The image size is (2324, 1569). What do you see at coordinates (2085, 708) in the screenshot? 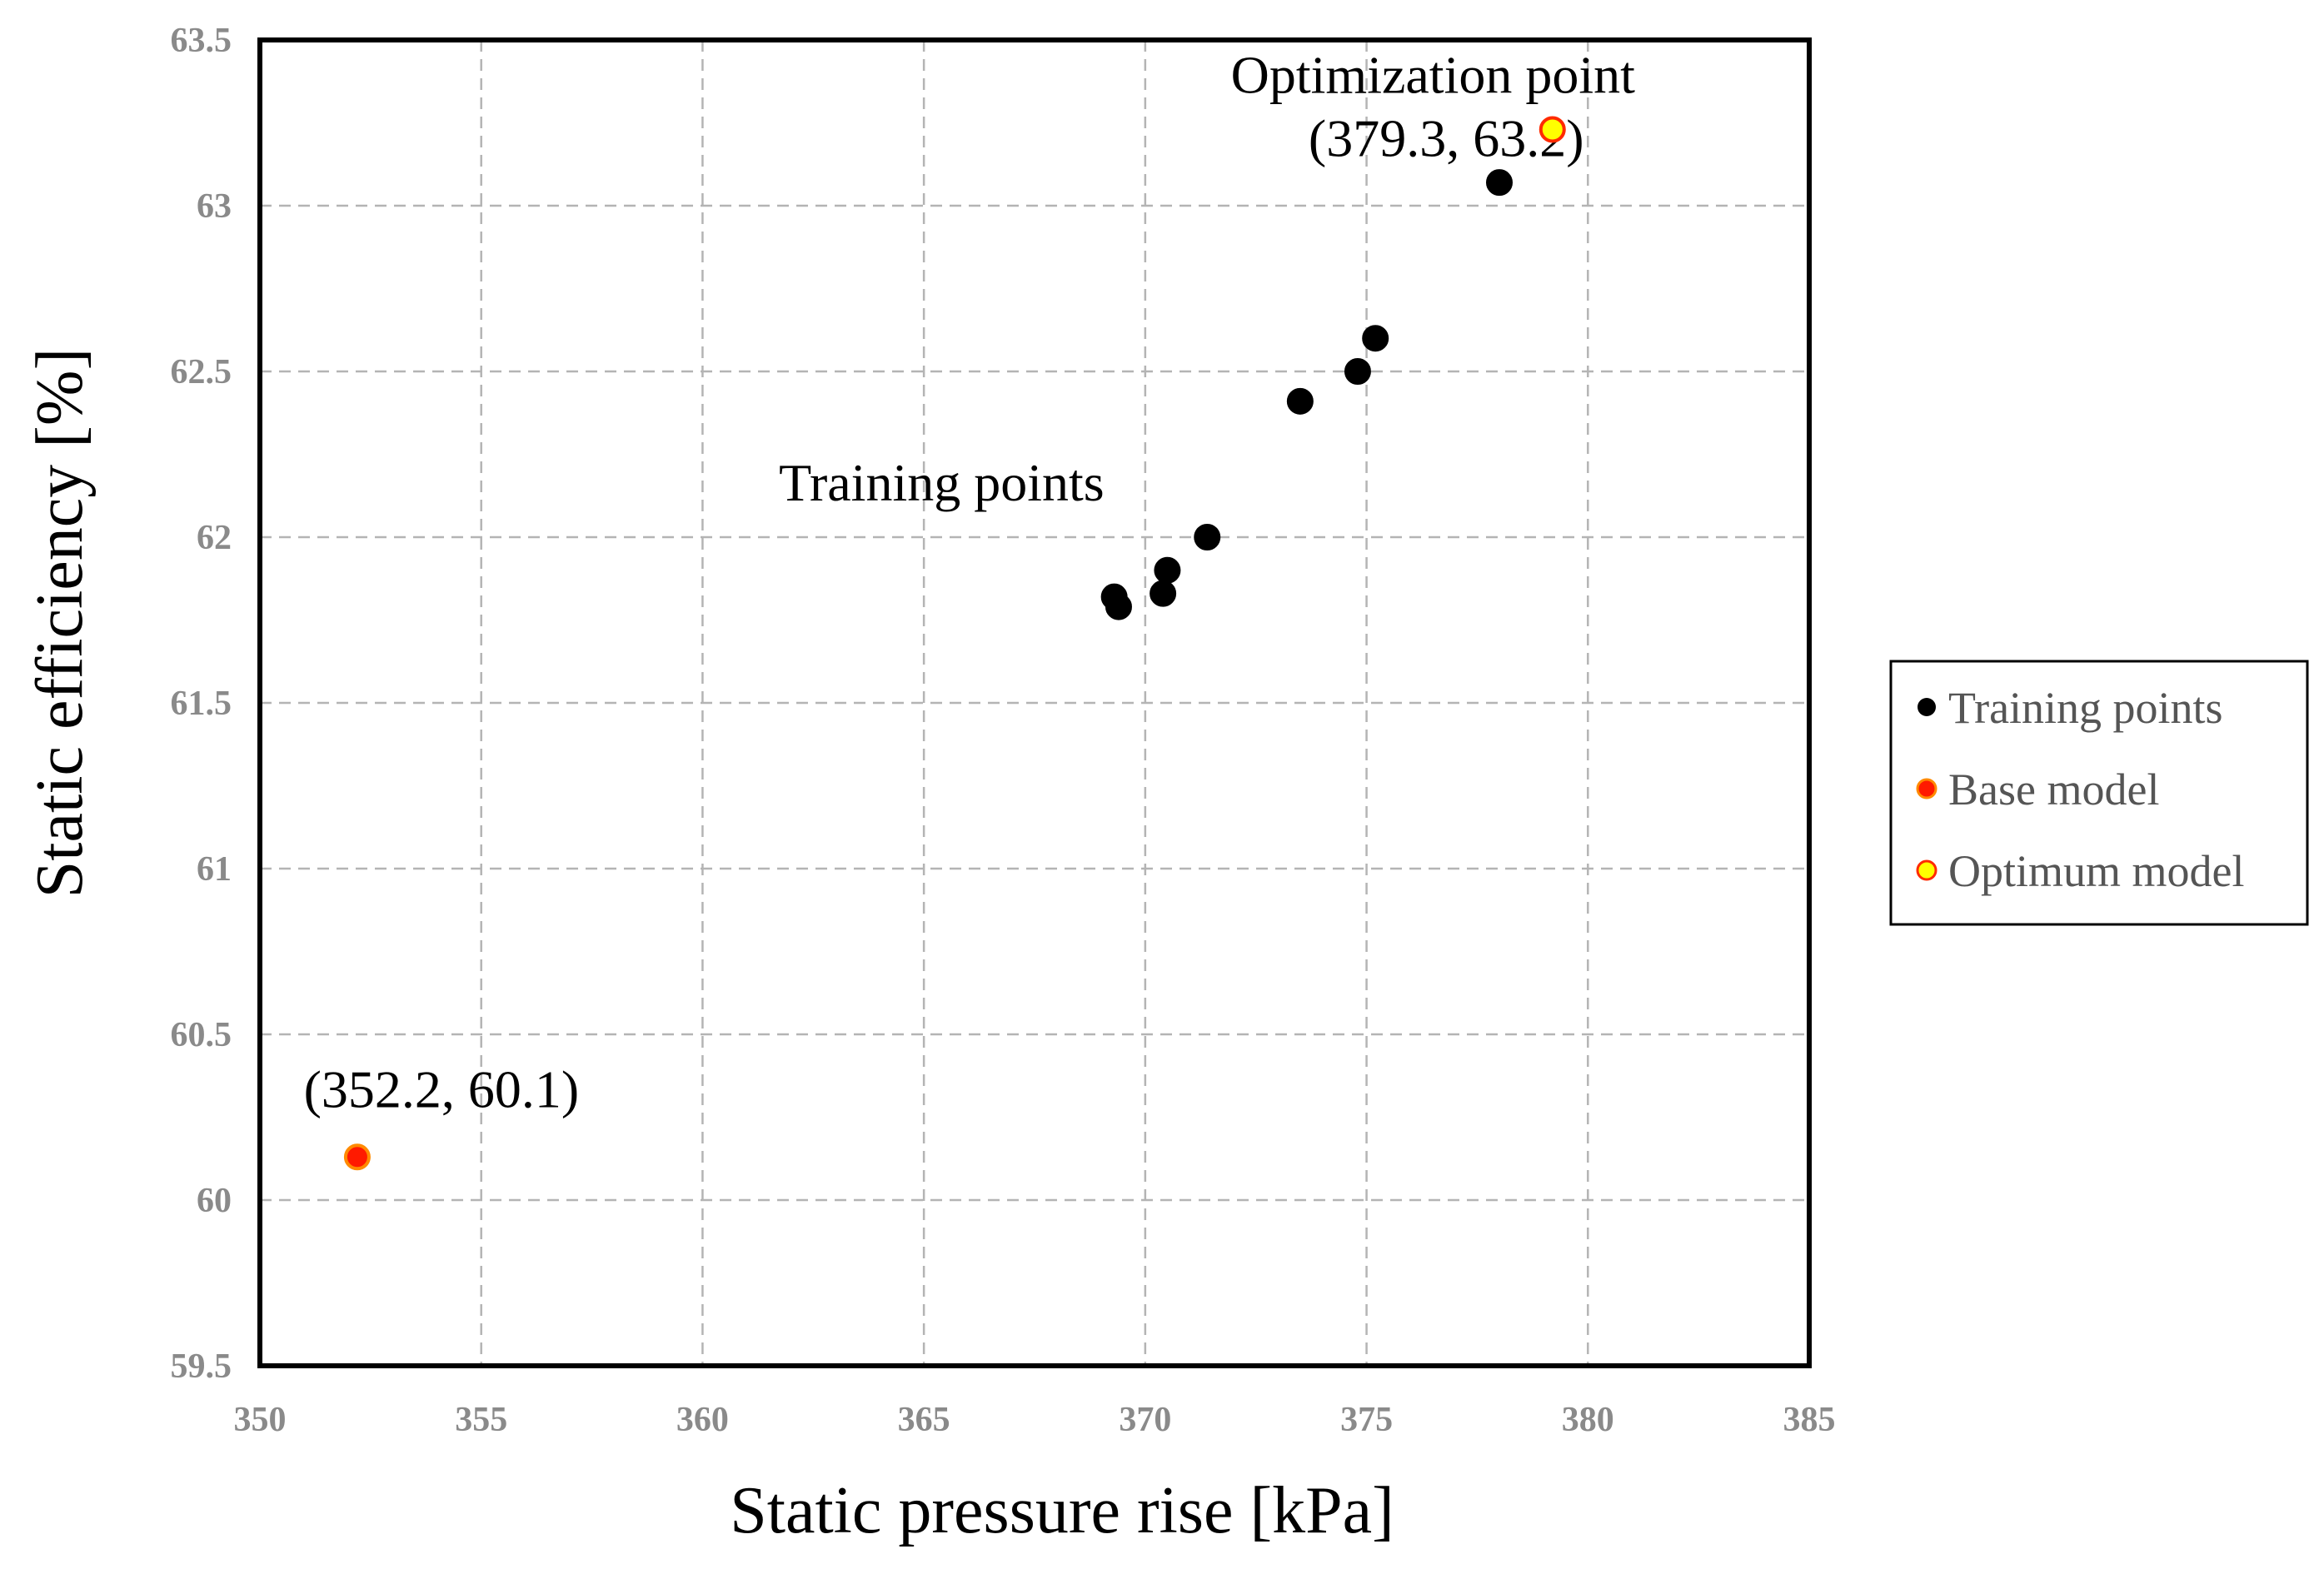
I see `legend-label-training-points: Training points` at bounding box center [2085, 708].